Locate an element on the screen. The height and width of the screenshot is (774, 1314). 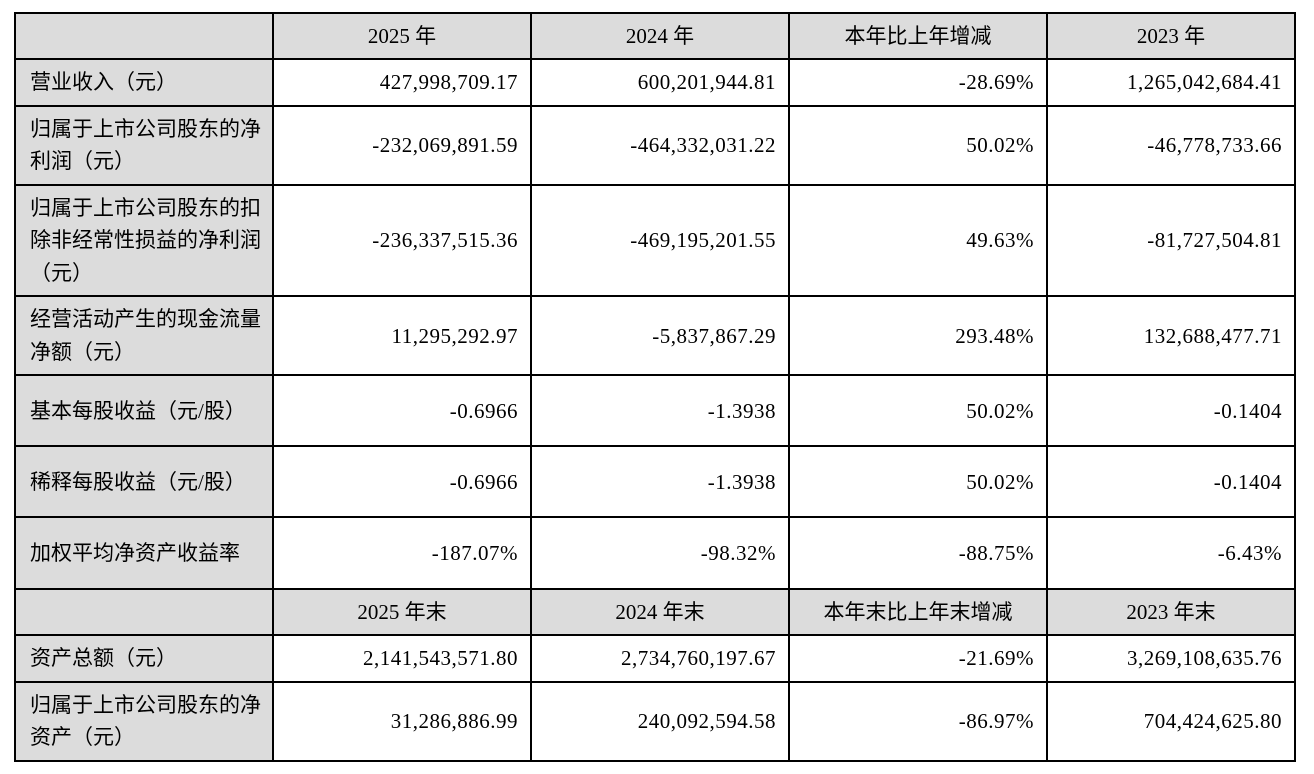
header-2024-year-end: 2024 年末 is located at coordinates (660, 612).